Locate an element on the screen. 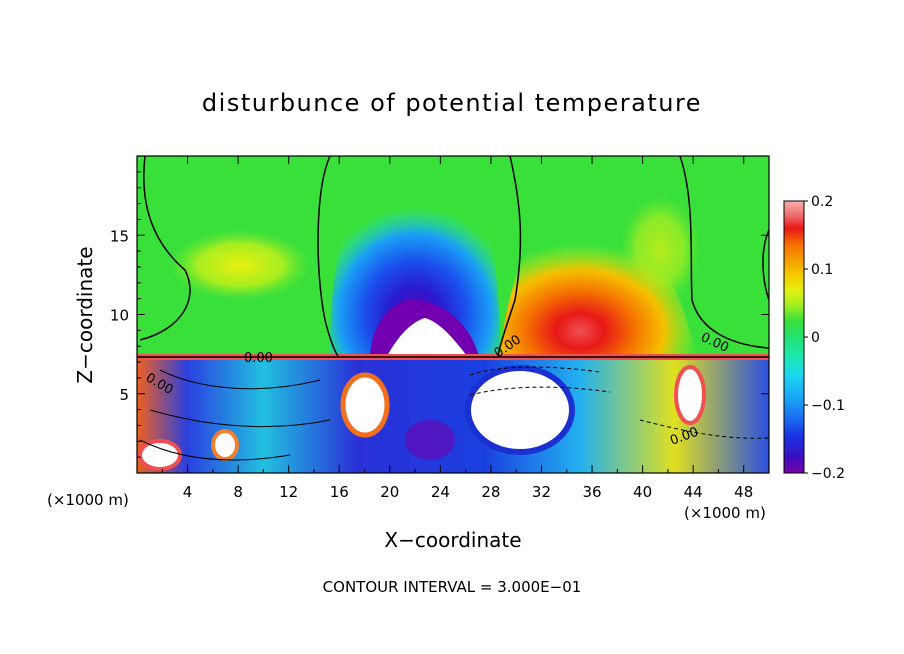  x-tick-label: 8 is located at coordinates (238, 492).